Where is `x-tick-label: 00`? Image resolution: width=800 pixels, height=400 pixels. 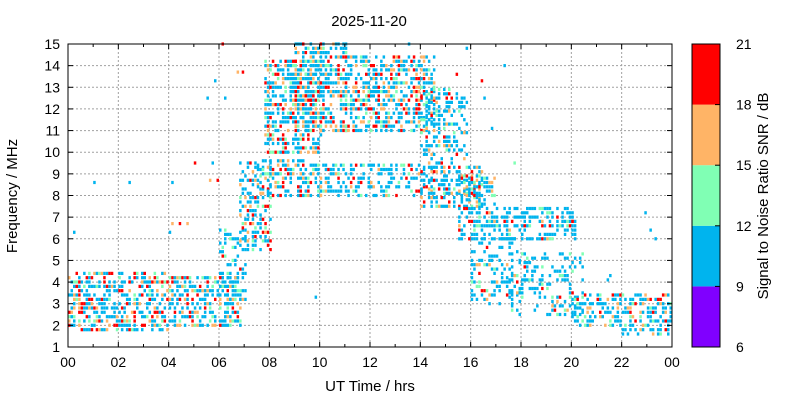 x-tick-label: 00 is located at coordinates (672, 362).